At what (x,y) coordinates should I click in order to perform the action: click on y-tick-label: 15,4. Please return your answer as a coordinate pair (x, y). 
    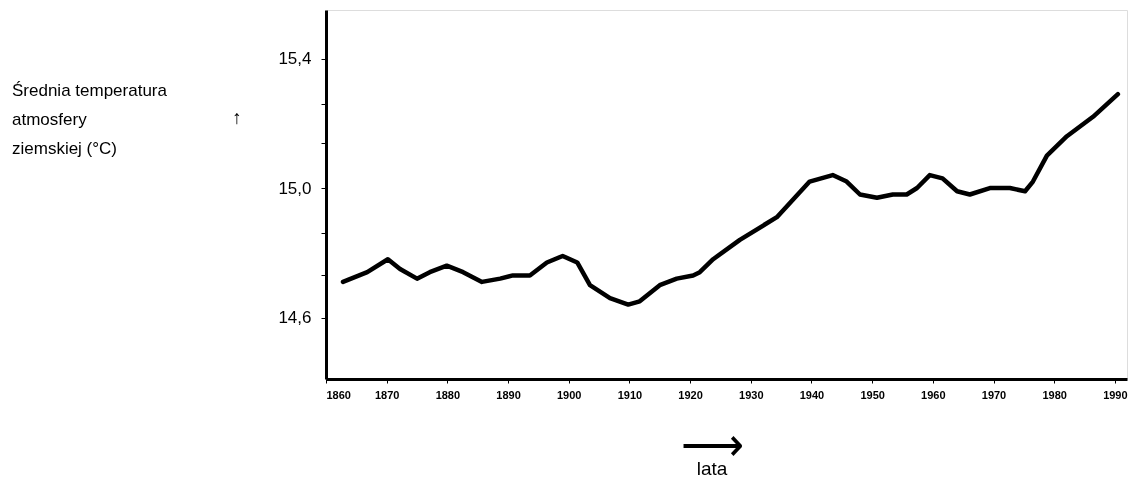
    Looking at the image, I should click on (295, 59).